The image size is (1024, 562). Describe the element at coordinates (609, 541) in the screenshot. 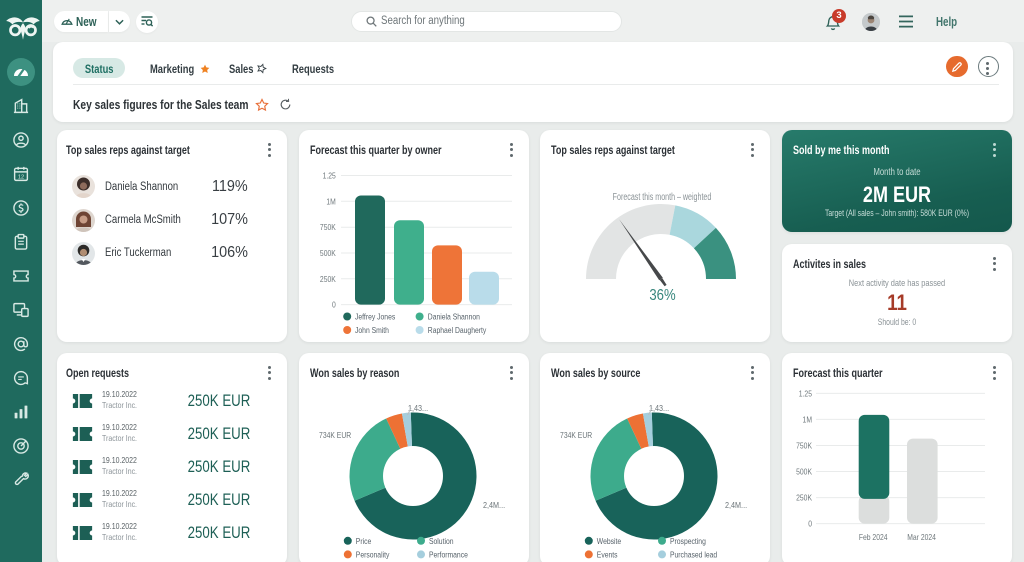

I see `svg-text: Website` at that location.